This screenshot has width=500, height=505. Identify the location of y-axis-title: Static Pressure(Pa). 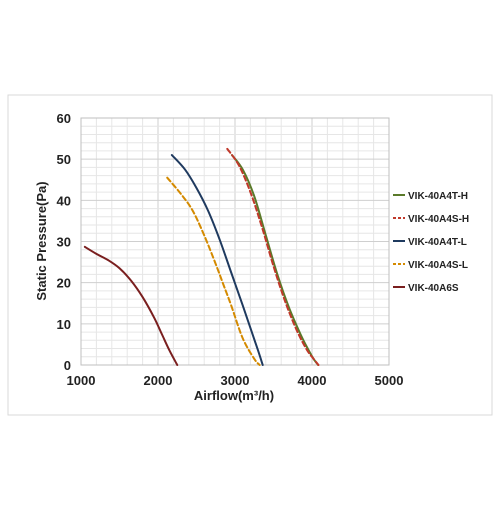
(41, 240).